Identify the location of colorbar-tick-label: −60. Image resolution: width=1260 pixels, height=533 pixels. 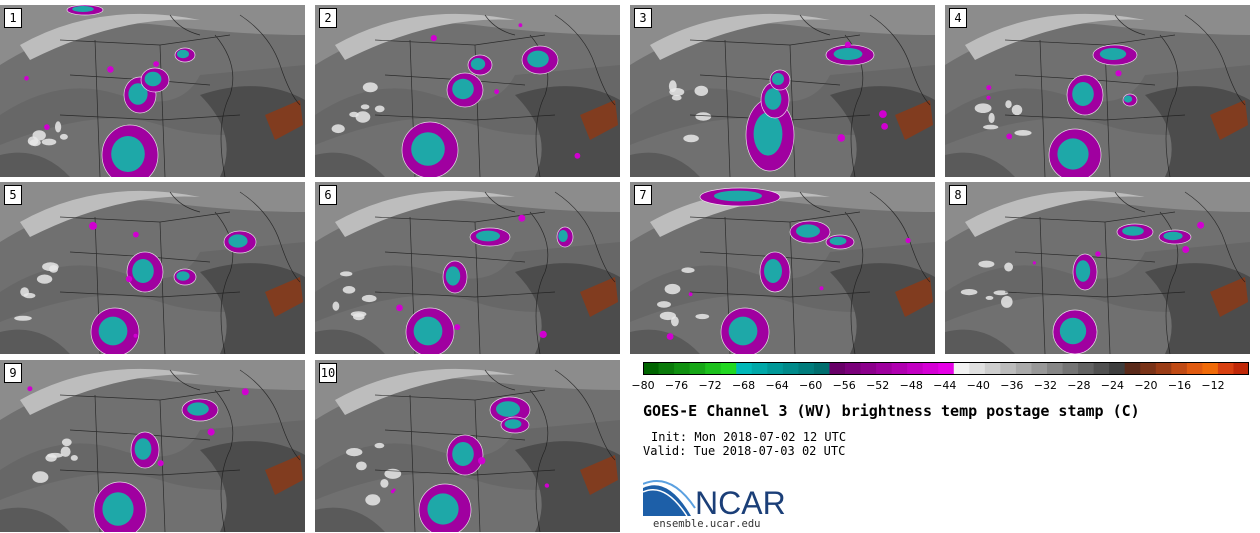
(811, 385).